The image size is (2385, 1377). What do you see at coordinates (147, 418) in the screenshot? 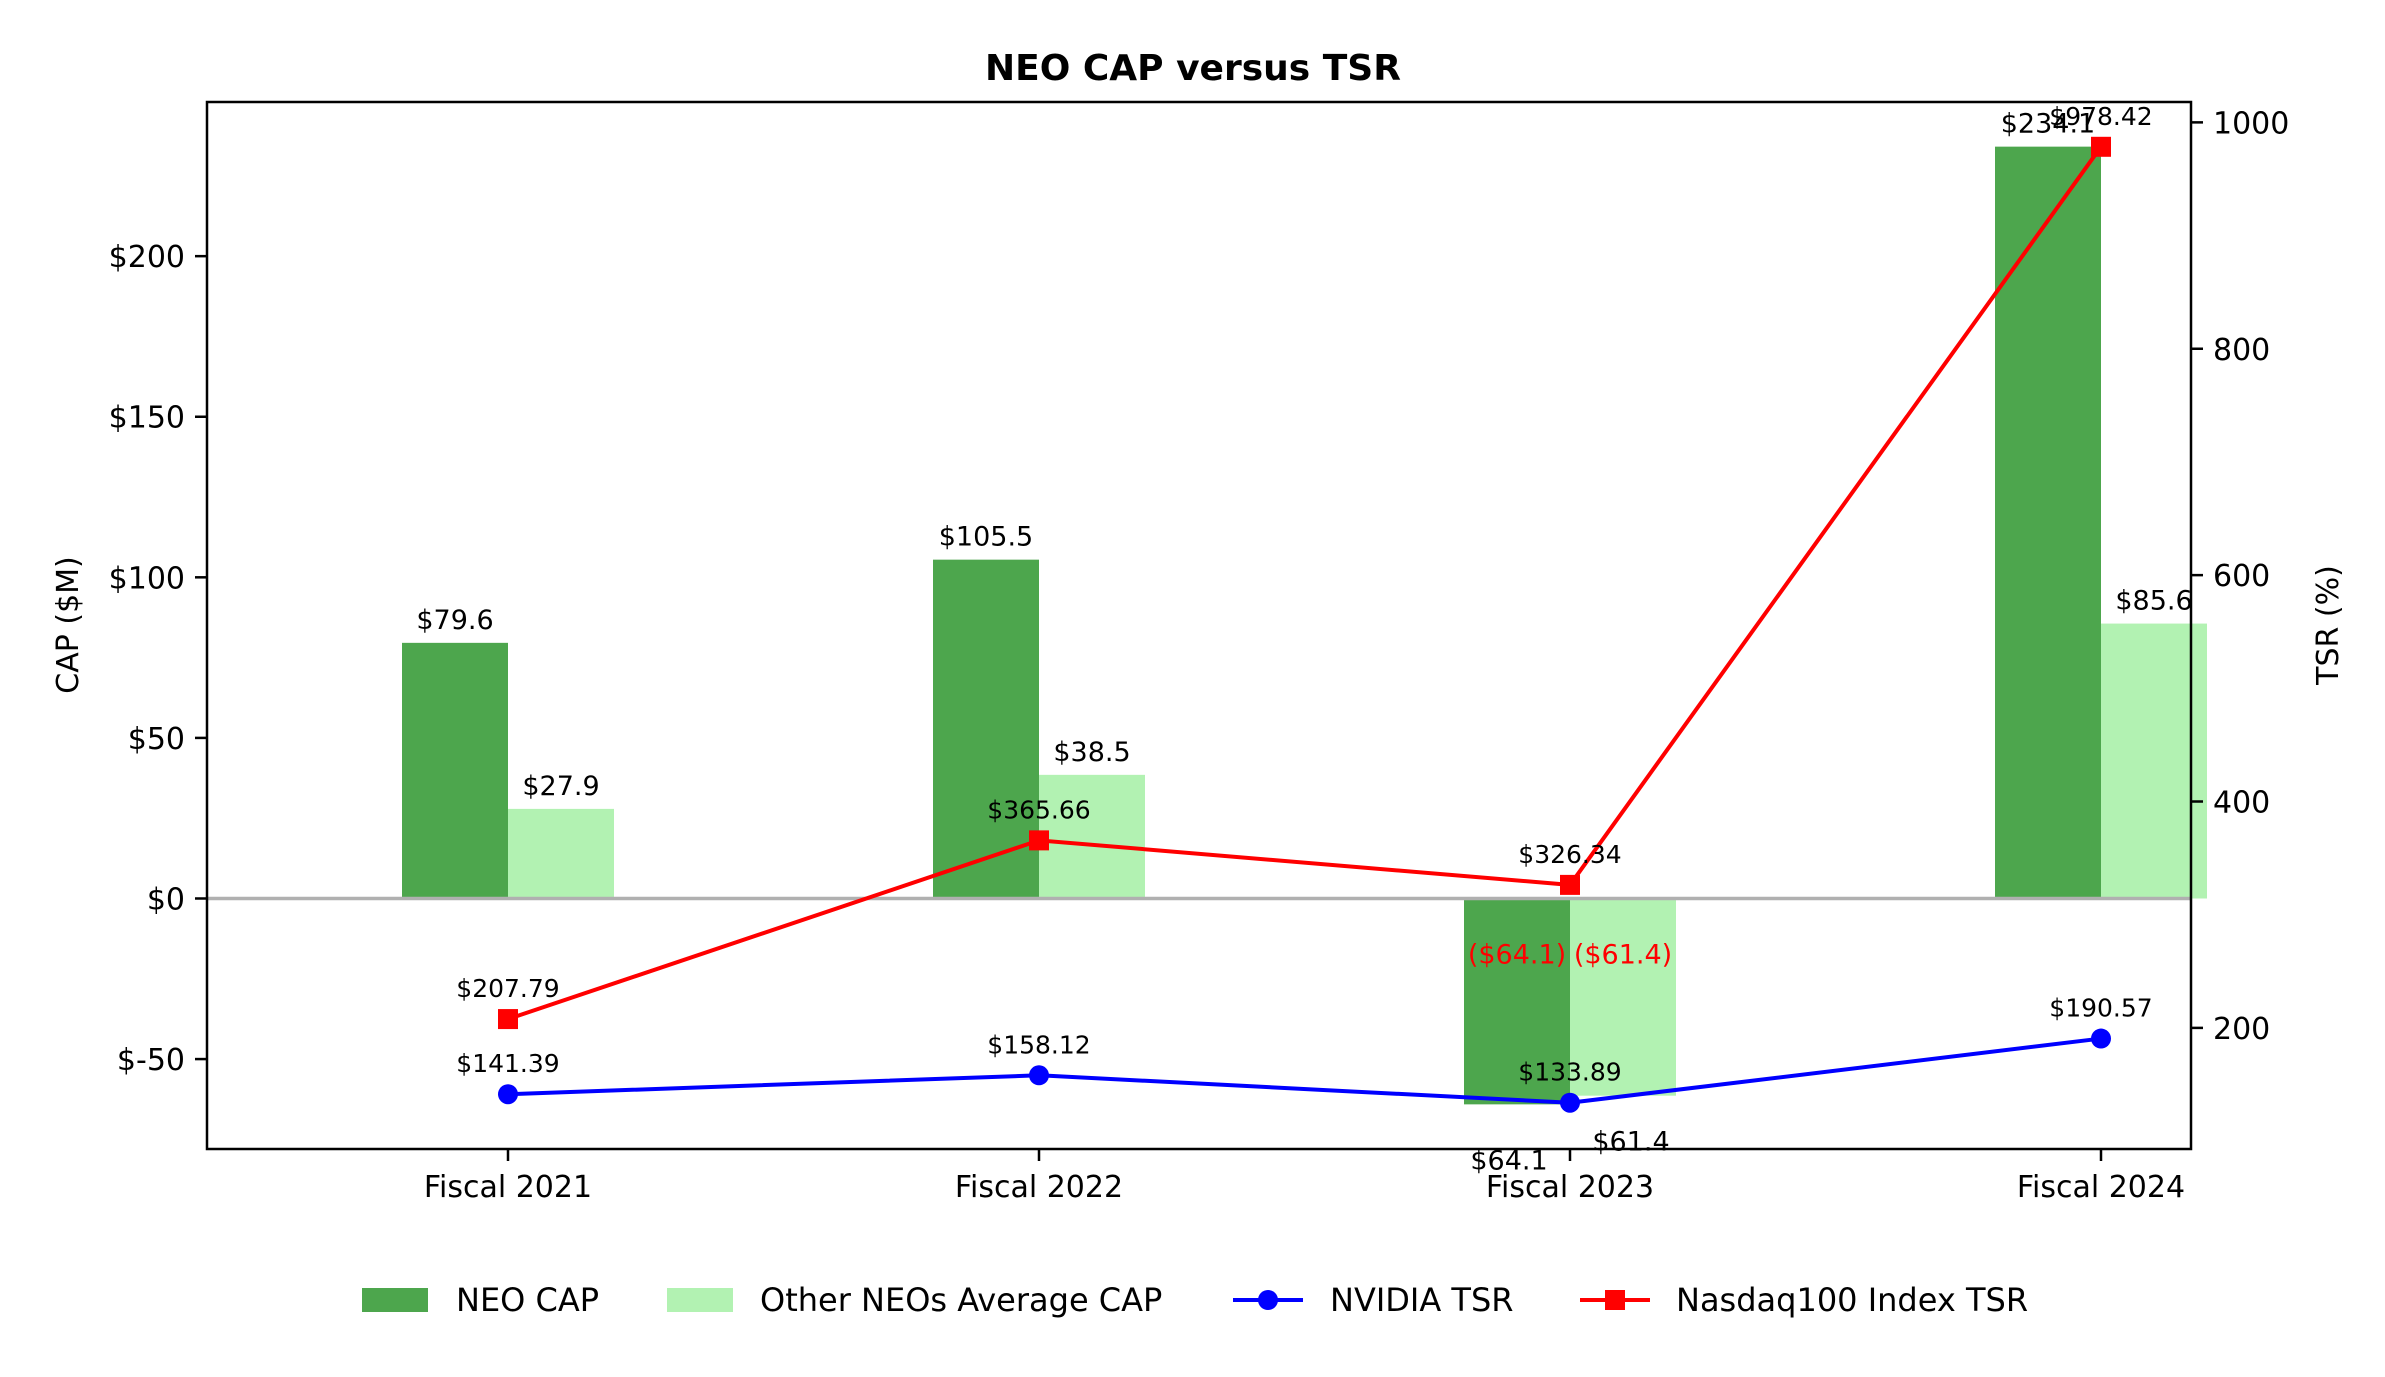
I see `y-left-tick-label: $150` at bounding box center [147, 418].